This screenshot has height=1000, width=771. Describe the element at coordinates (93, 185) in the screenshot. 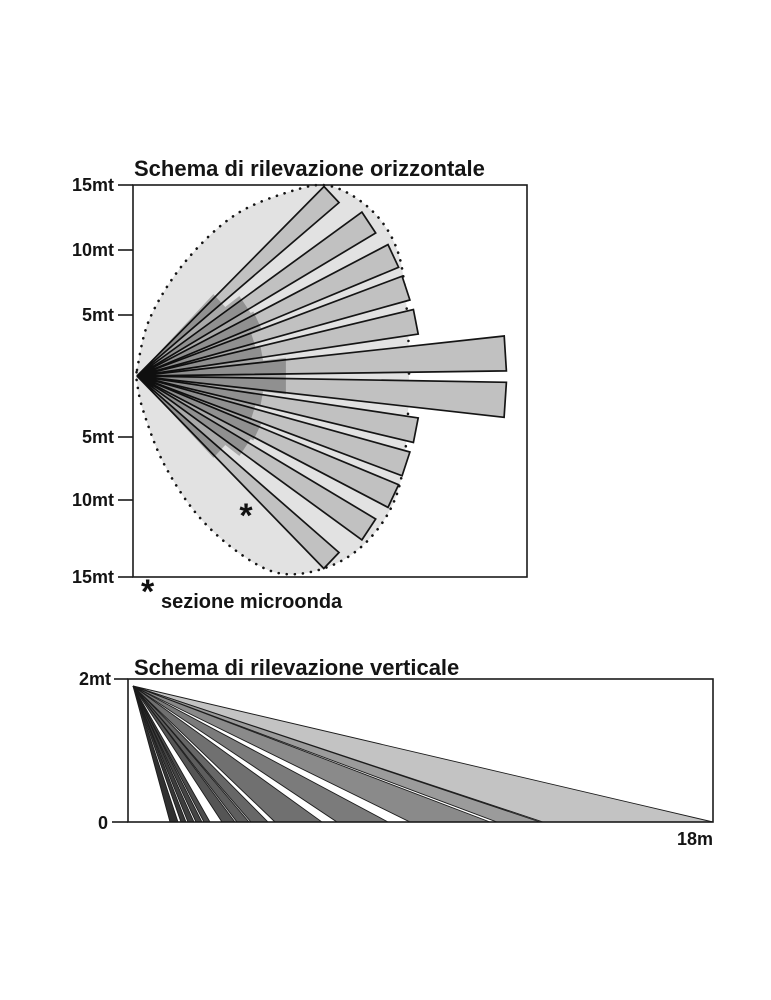

I see `tick-label-15mt-top: 15mt` at that location.